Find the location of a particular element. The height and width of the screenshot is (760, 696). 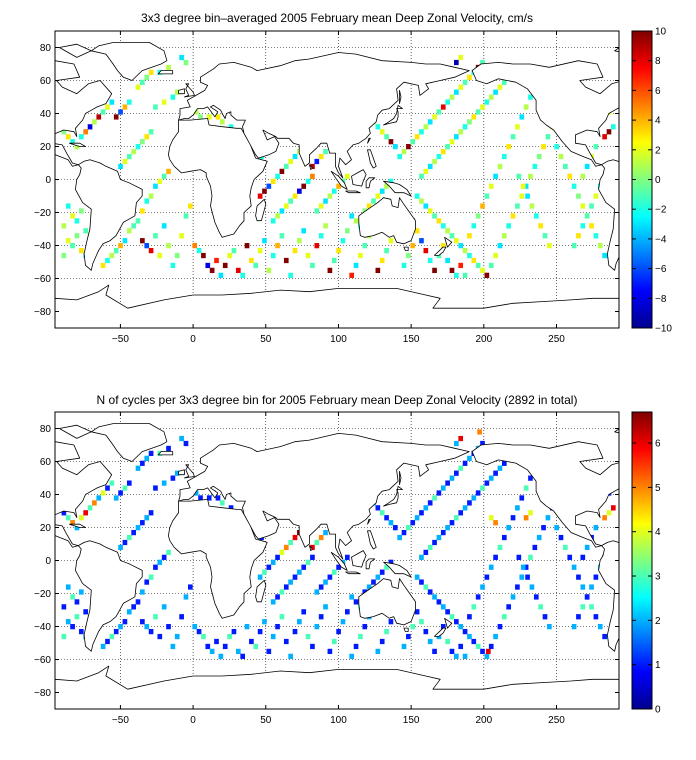

cycles-x-tick-label: 250 is located at coordinates (556, 720).